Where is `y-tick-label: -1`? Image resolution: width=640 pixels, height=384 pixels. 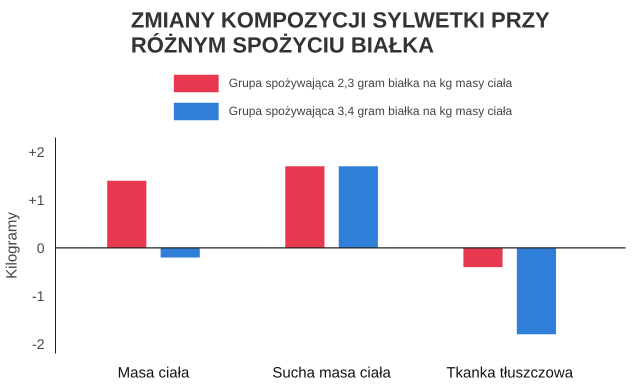 y-tick-label: -1 is located at coordinates (38, 296).